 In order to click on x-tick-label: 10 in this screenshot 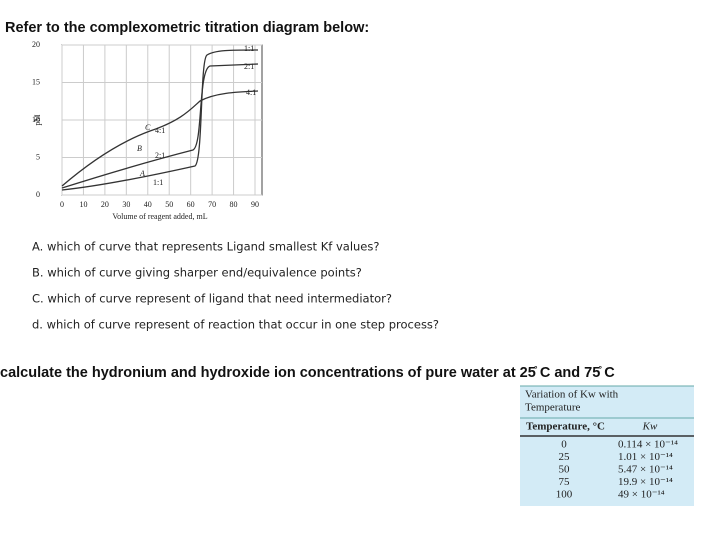, I will do `click(83, 204)`.